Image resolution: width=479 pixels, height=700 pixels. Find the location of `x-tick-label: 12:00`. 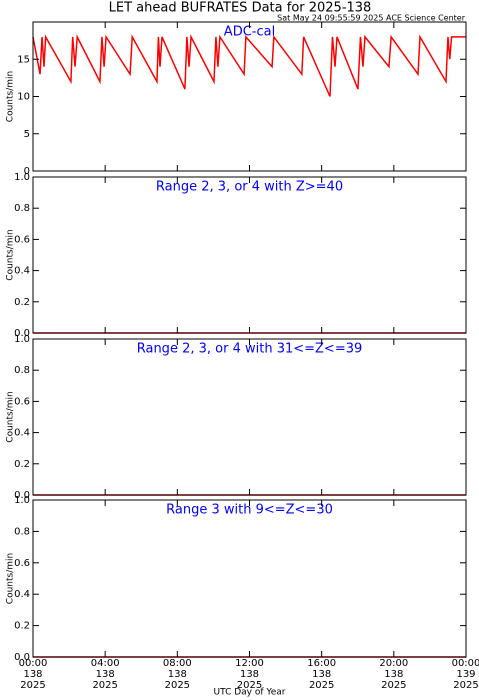

x-tick-label: 12:00 is located at coordinates (249, 663).